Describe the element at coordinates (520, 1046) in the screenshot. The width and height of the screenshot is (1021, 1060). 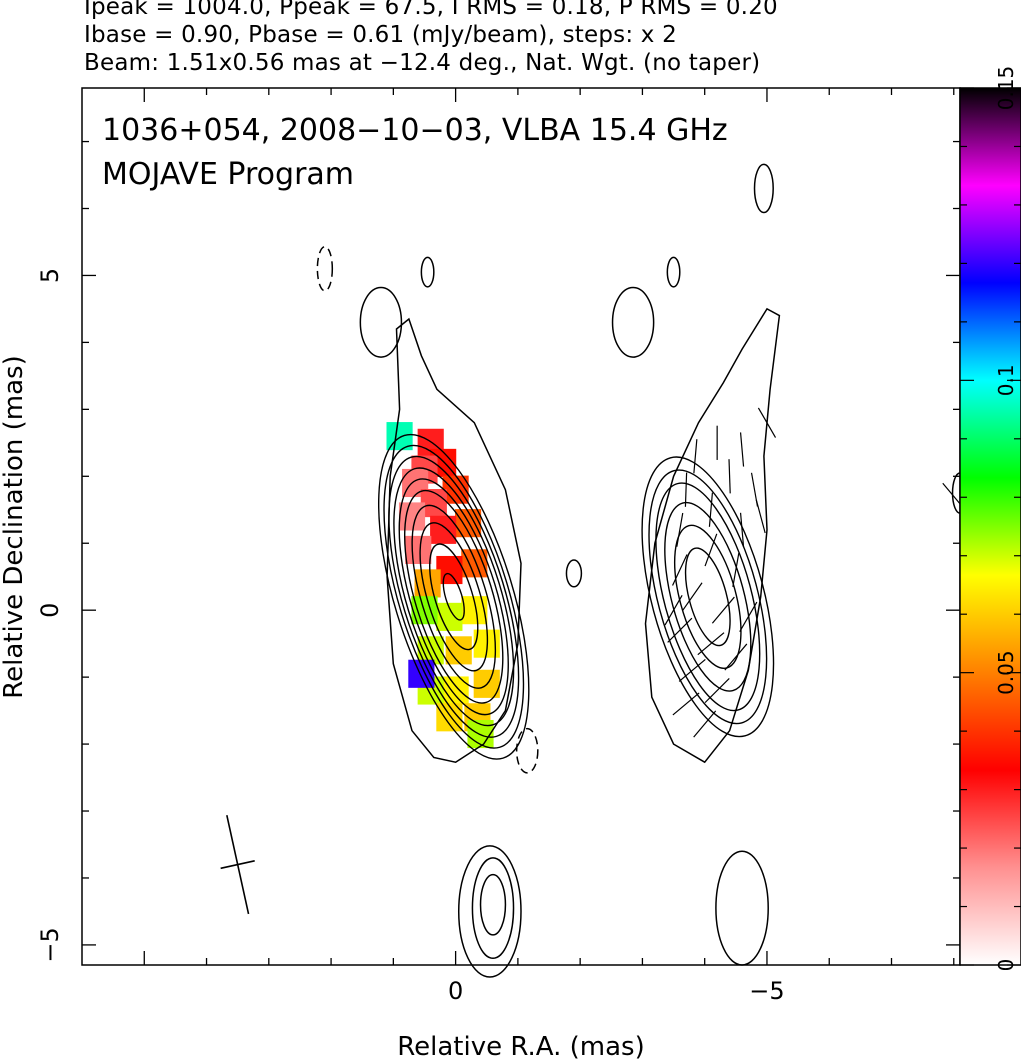
I see `x-axis-label: Relative R.A. (mas)` at that location.